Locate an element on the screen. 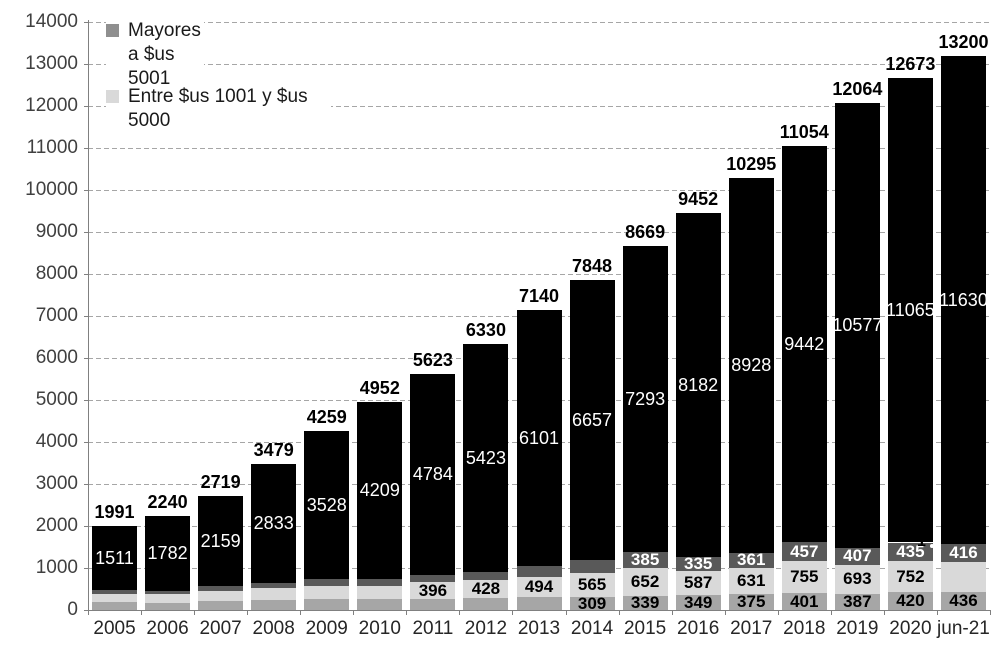 The width and height of the screenshot is (997, 654). y-axis-line is located at coordinates (88, 315).